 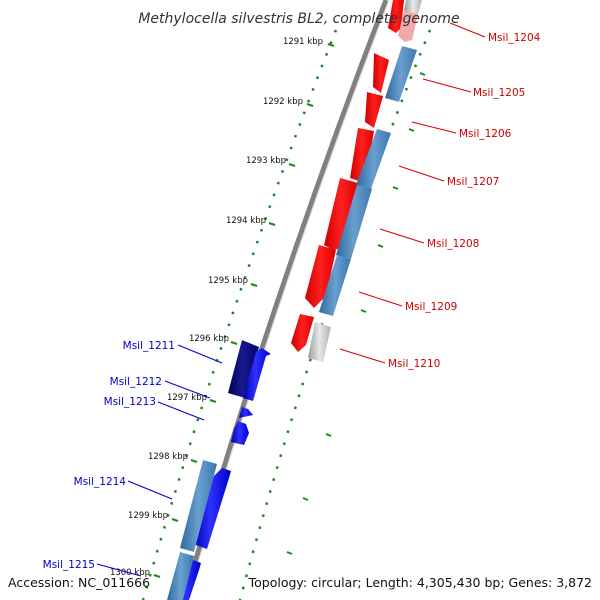 I want to click on tick-label: 1291 kbp, so click(x=303, y=42).